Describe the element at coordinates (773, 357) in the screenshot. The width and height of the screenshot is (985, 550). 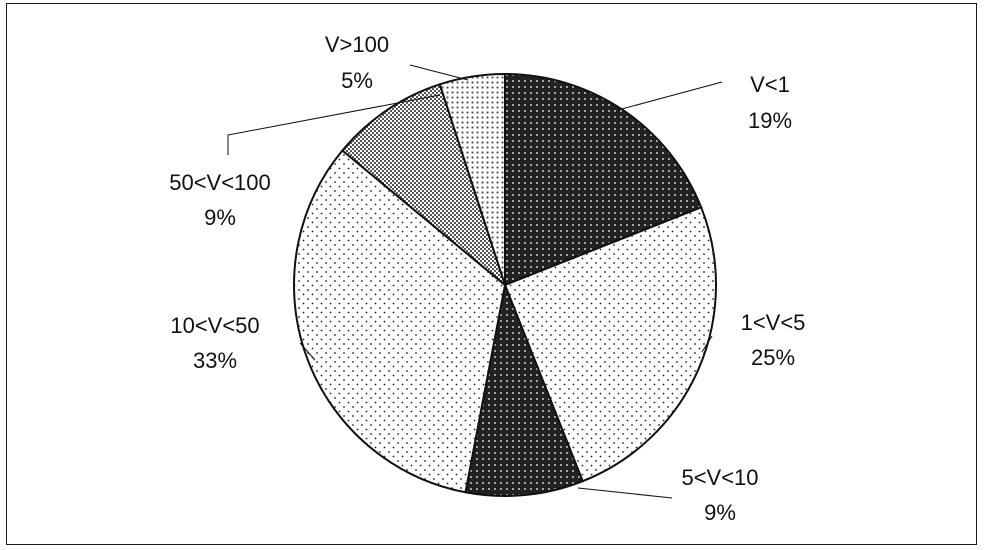
I see `slice-percent-1: 25%` at that location.